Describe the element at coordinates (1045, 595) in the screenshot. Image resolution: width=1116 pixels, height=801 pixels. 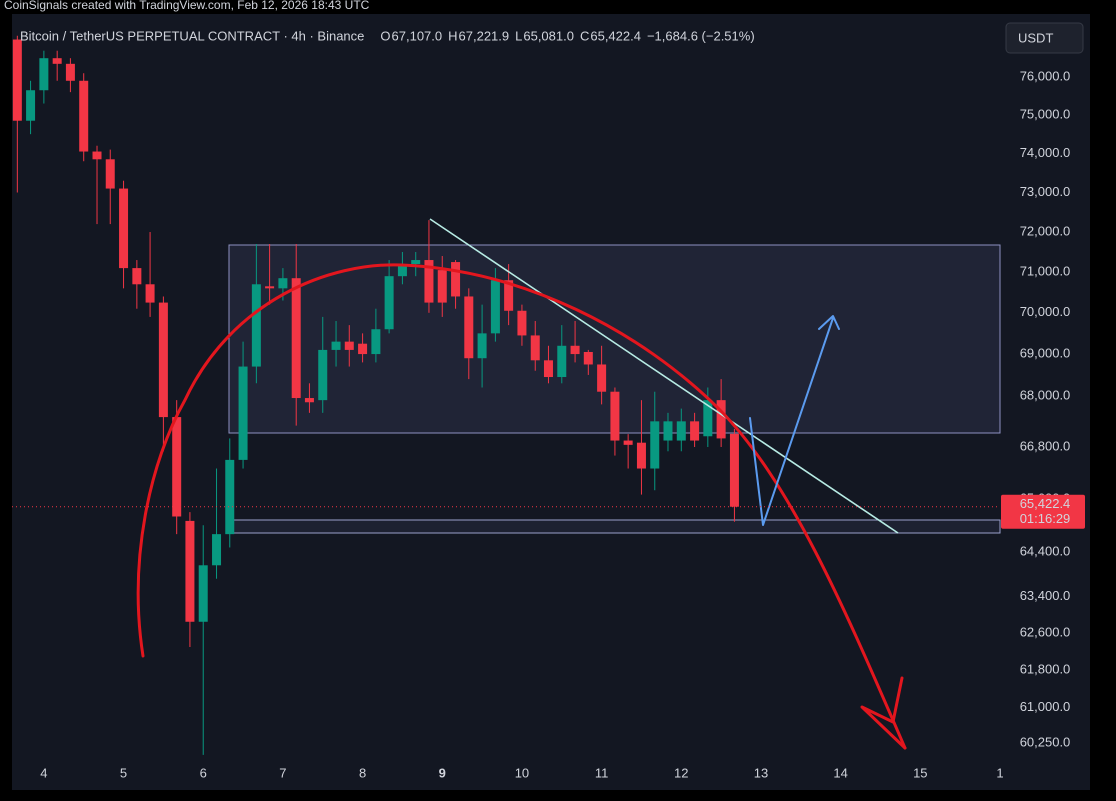
I see `y-tick-label: 63,400.0` at that location.